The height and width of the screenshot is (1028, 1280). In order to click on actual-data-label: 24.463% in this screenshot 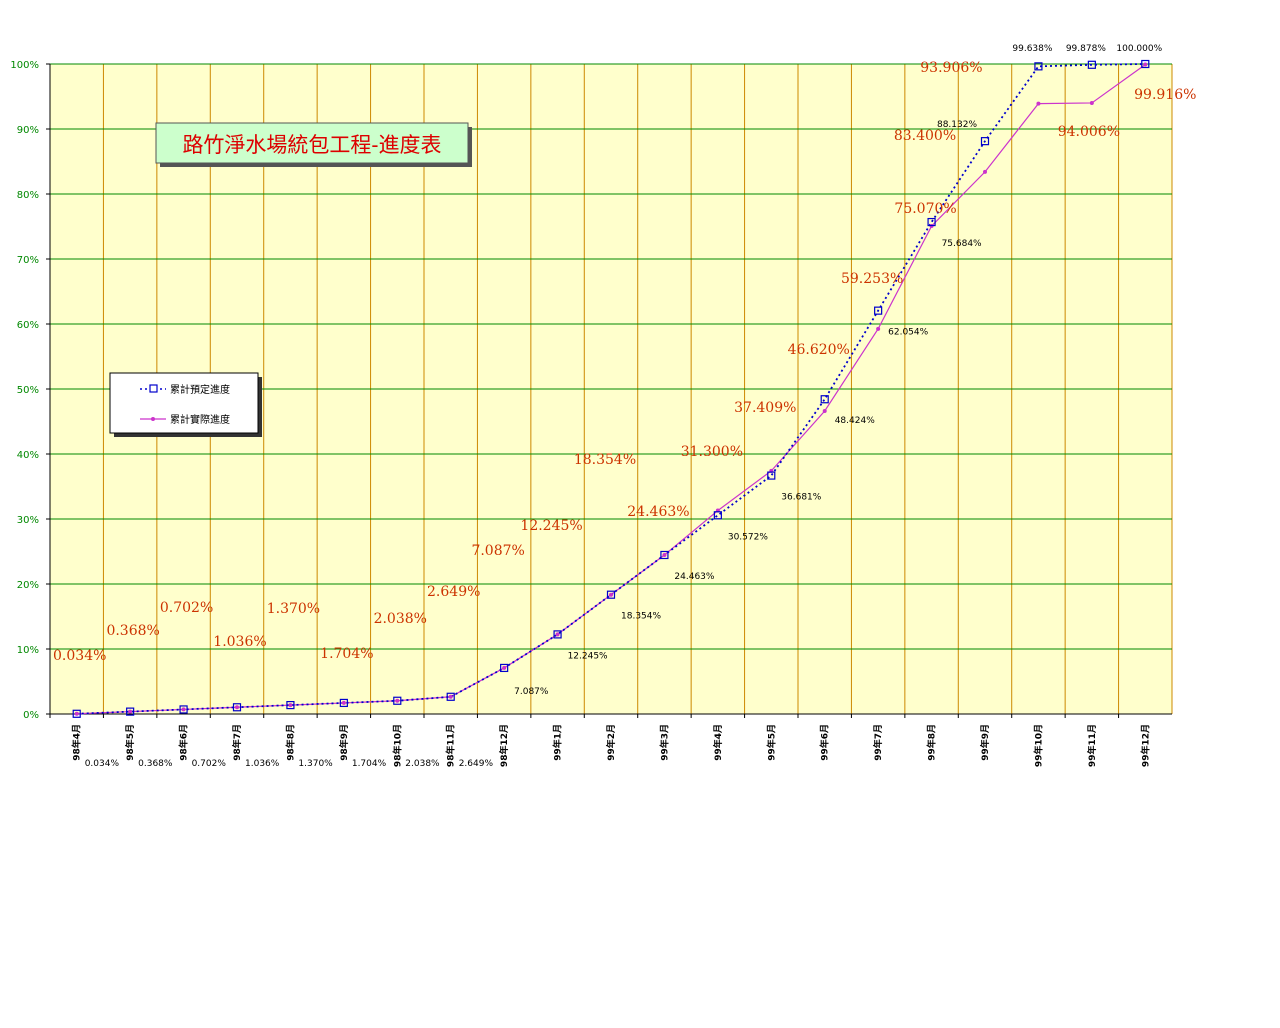, I will do `click(658, 512)`.